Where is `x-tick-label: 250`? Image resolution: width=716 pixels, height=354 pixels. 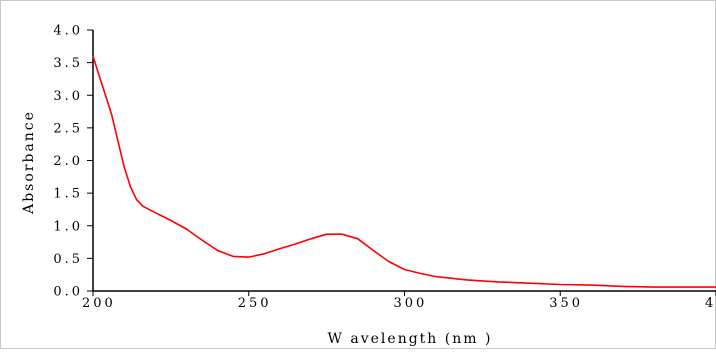 x-tick-label: 250 is located at coordinates (255, 303).